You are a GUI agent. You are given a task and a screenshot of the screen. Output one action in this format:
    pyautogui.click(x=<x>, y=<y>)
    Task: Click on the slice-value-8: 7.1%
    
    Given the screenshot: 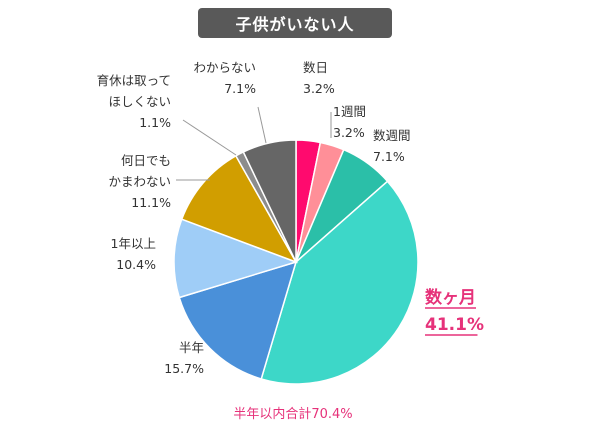 What is the action you would take?
    pyautogui.click(x=240, y=88)
    